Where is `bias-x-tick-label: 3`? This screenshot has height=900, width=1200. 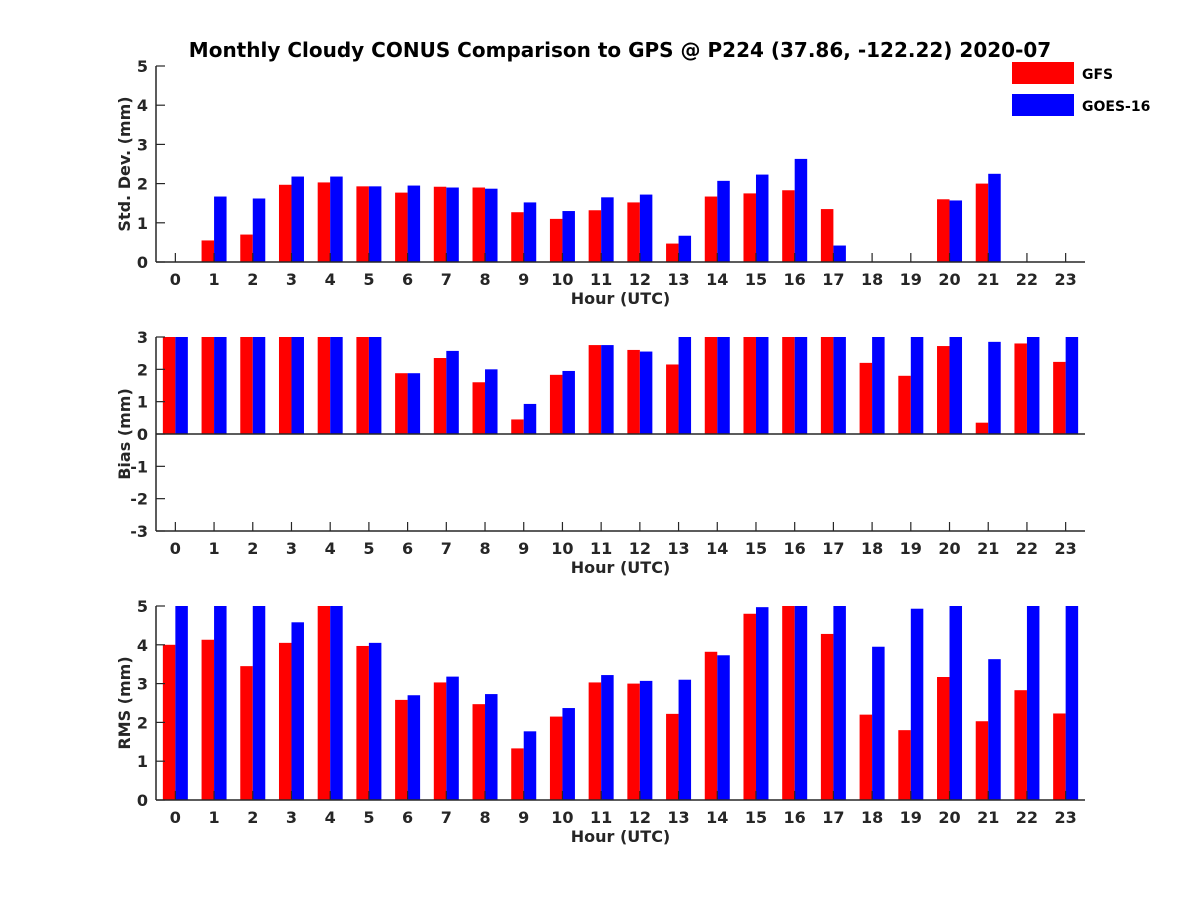
bias-x-tick-label: 3 is located at coordinates (291, 548).